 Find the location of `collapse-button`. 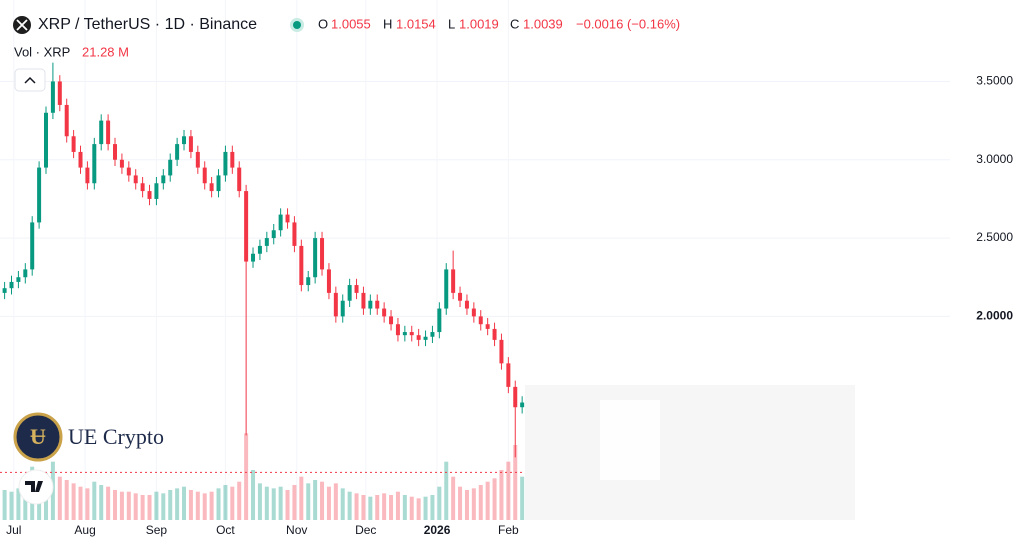

collapse-button is located at coordinates (30, 80).